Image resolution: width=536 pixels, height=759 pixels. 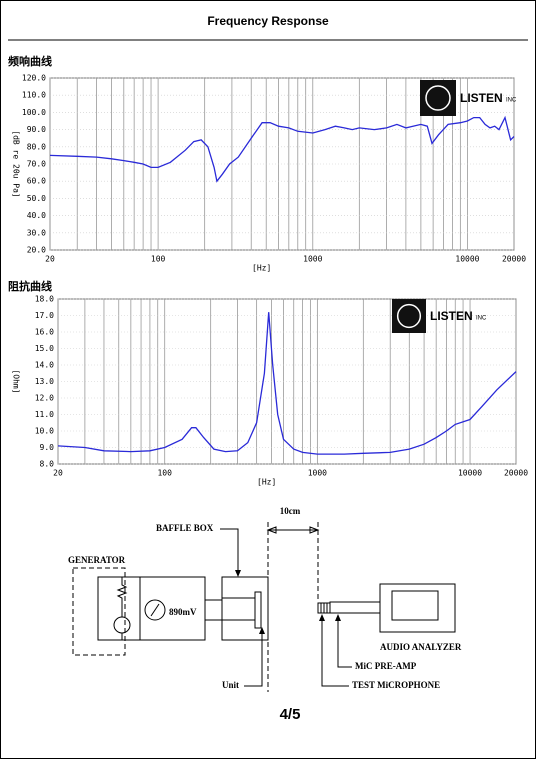 I want to click on y-tick-label: 17.0, so click(x=44, y=315).